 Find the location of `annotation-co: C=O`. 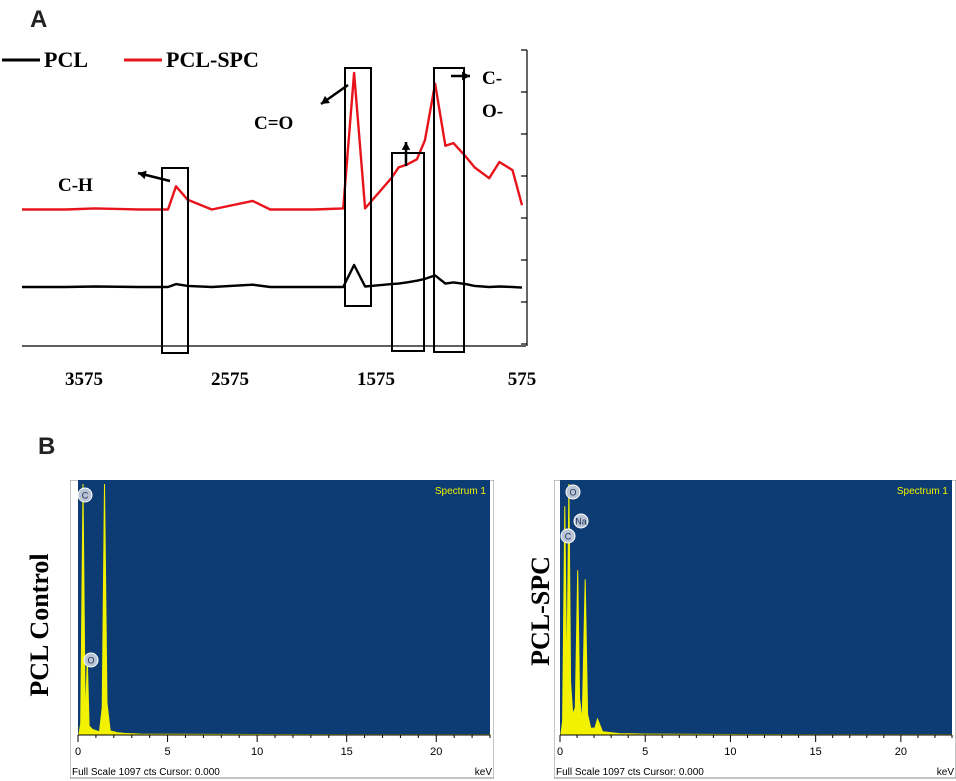

annotation-co: C=O is located at coordinates (273, 123).